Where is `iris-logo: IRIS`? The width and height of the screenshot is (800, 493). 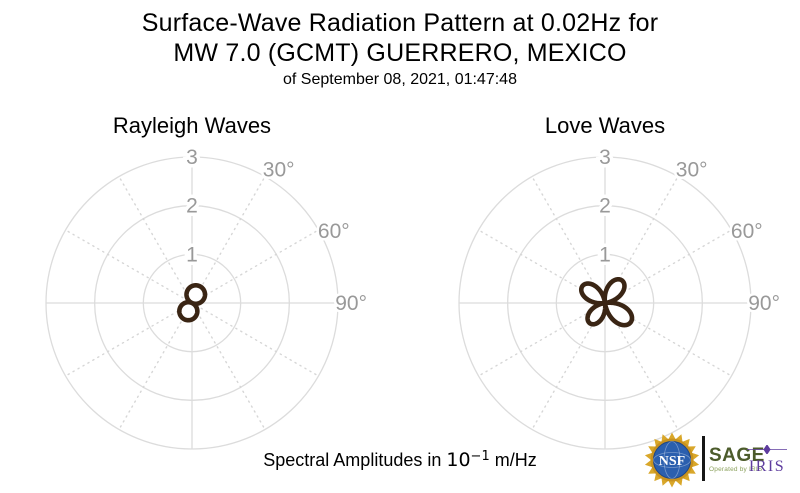
iris-logo: IRIS is located at coordinates (767, 458).